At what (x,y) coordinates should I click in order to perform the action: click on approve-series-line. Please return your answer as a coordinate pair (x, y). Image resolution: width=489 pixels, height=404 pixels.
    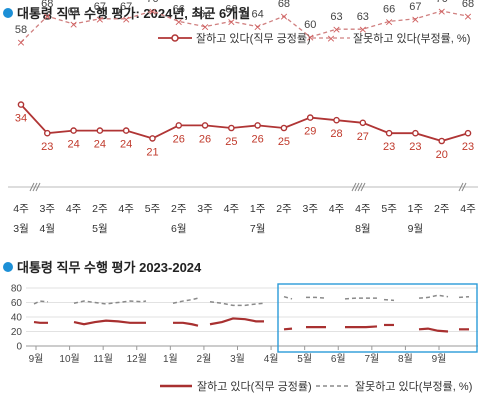
    Looking at the image, I should click on (244, 122).